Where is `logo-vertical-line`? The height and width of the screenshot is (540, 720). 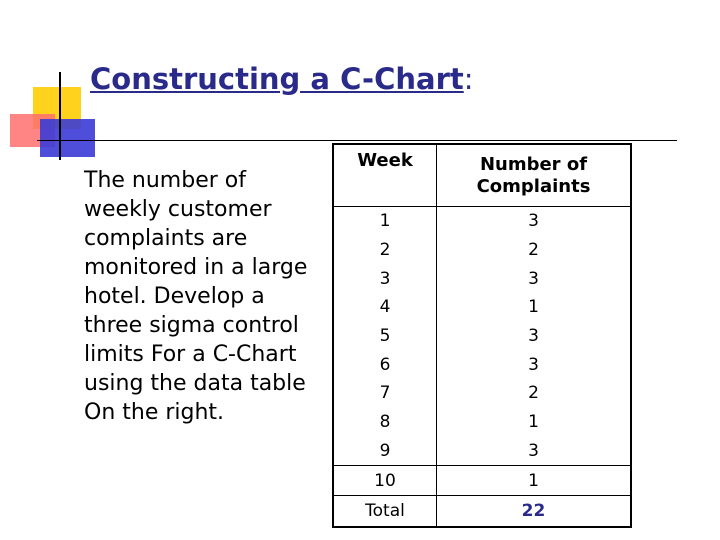
logo-vertical-line is located at coordinates (60, 116).